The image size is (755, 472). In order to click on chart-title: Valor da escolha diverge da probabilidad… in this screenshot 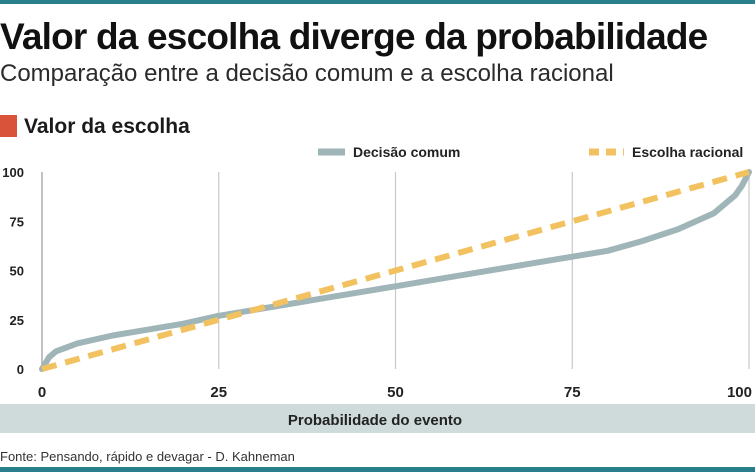, I will do `click(354, 36)`.